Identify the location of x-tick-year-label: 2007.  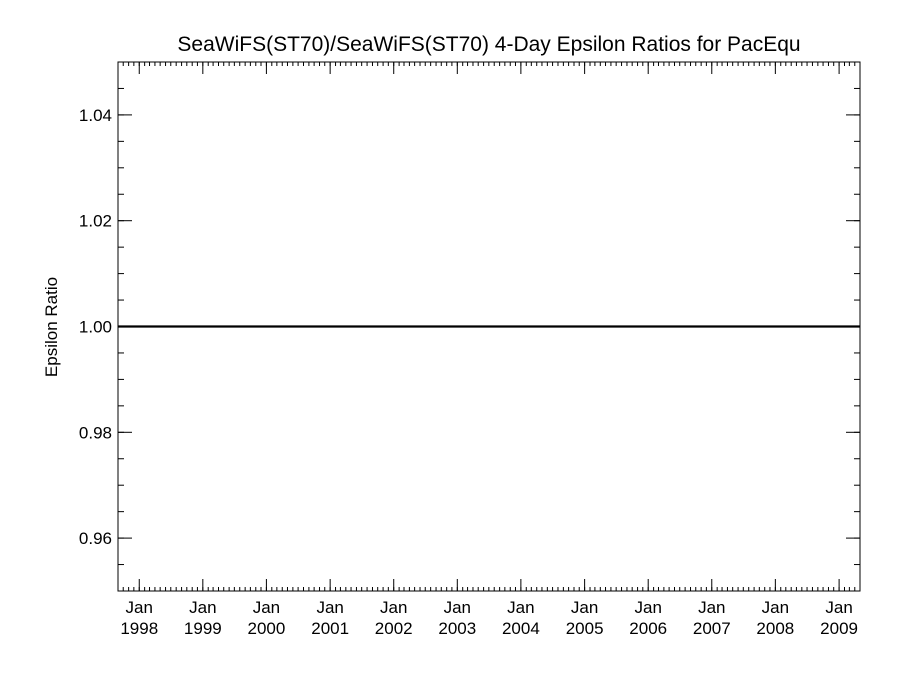
(712, 628).